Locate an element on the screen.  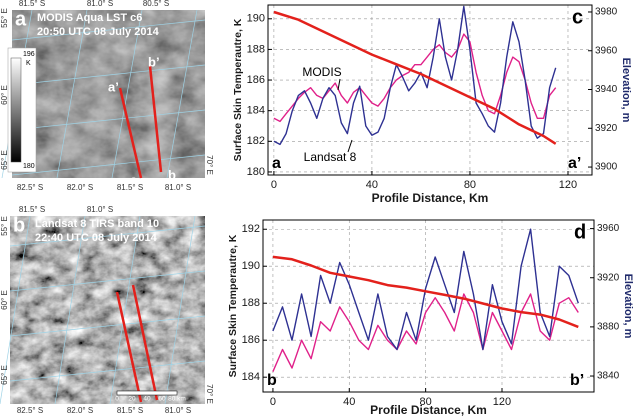
y-tick-label: 180 is located at coordinates (256, 172).